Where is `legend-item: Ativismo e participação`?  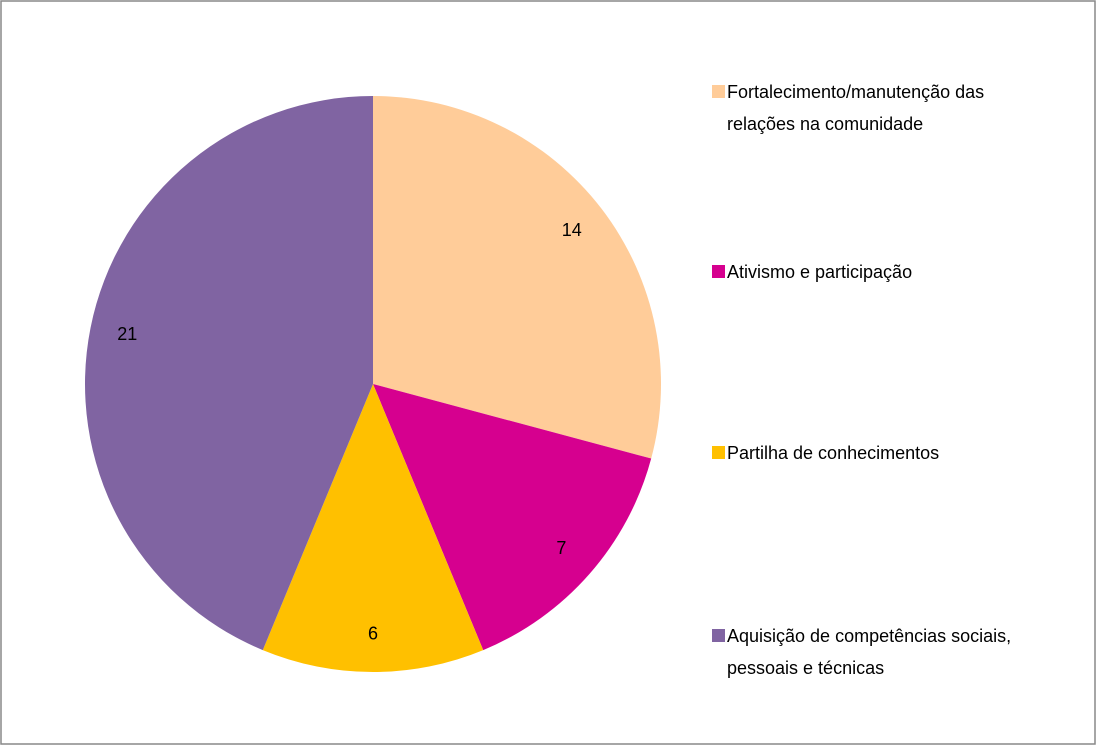 legend-item: Ativismo e participação is located at coordinates (882, 272).